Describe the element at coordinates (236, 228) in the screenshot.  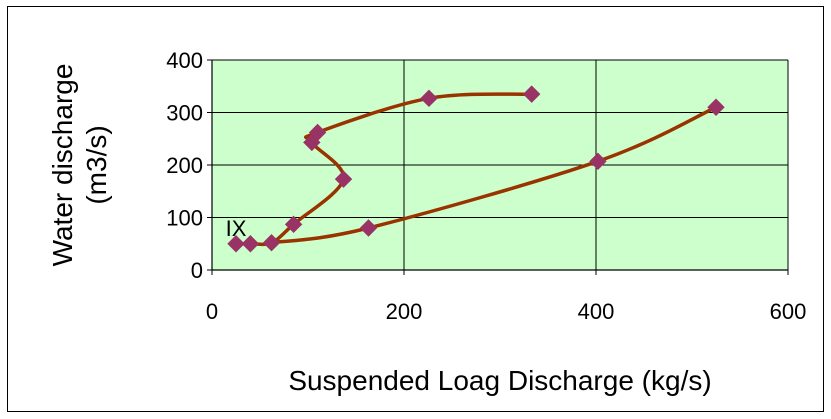
I see `annotation-label: IX` at that location.